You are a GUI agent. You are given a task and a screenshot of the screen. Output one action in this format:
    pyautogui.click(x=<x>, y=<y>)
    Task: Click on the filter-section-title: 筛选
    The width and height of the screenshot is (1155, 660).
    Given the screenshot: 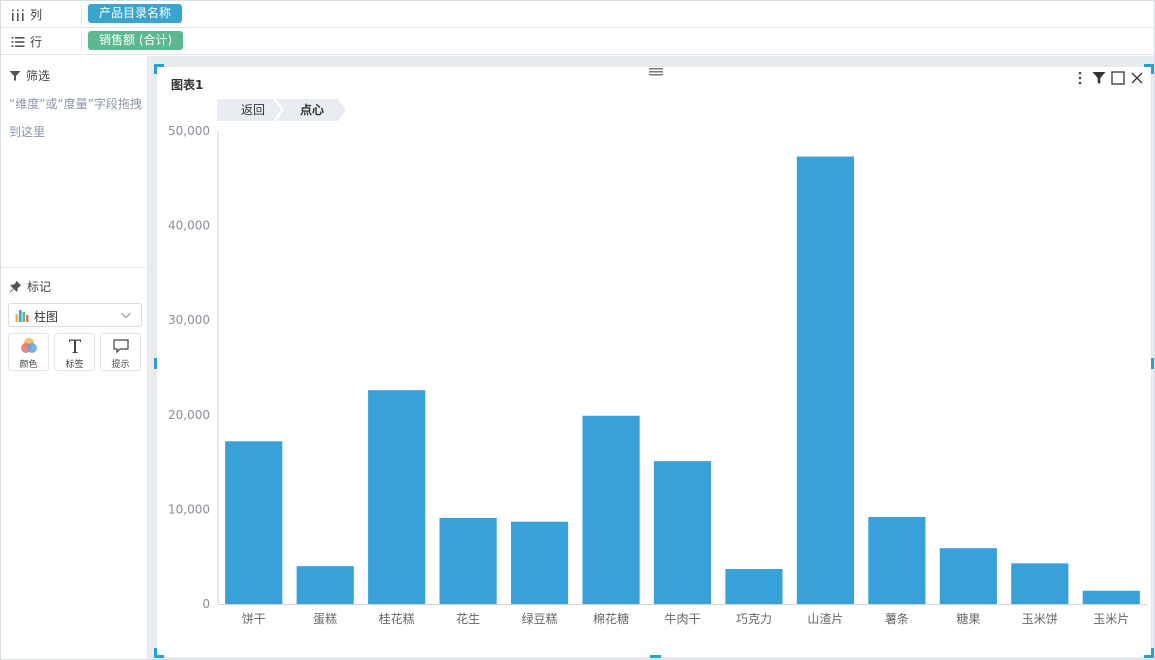 What is the action you would take?
    pyautogui.click(x=29, y=75)
    